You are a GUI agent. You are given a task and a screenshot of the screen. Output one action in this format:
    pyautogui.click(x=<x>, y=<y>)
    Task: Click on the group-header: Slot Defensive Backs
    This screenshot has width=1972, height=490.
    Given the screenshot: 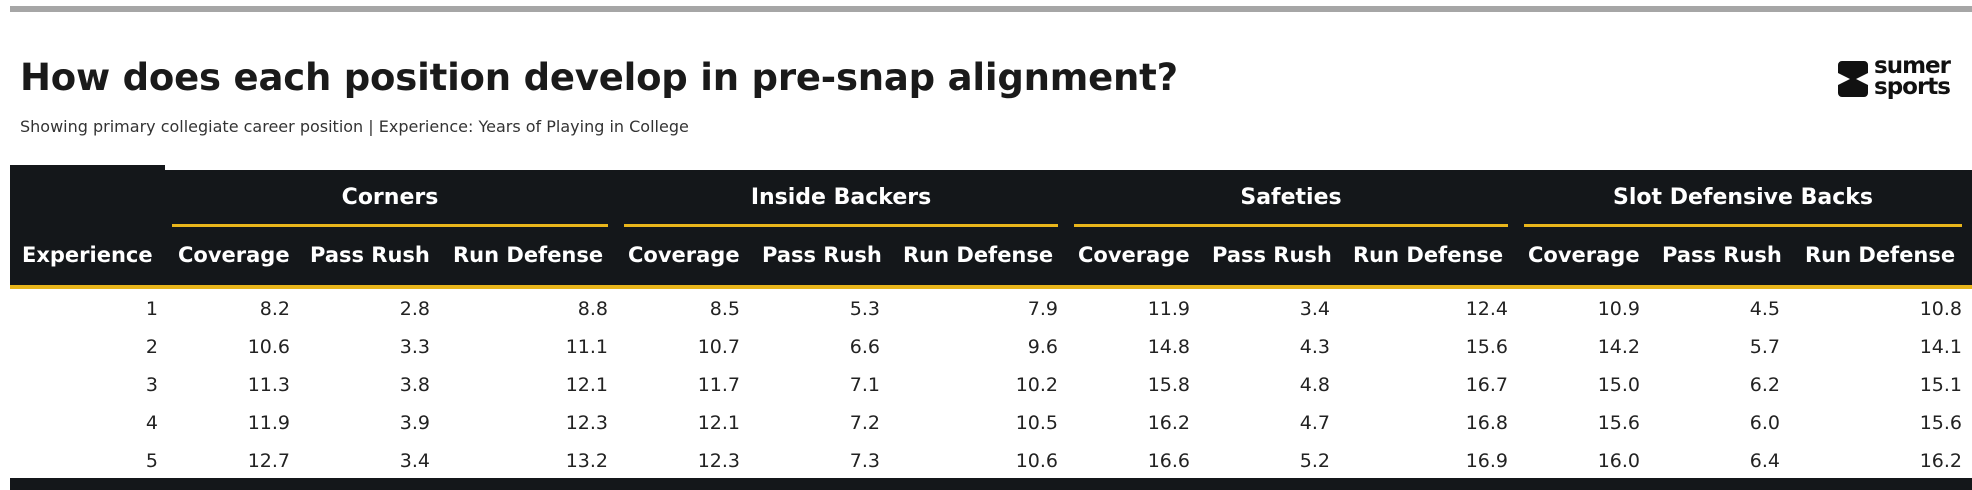 What is the action you would take?
    pyautogui.click(x=1743, y=197)
    